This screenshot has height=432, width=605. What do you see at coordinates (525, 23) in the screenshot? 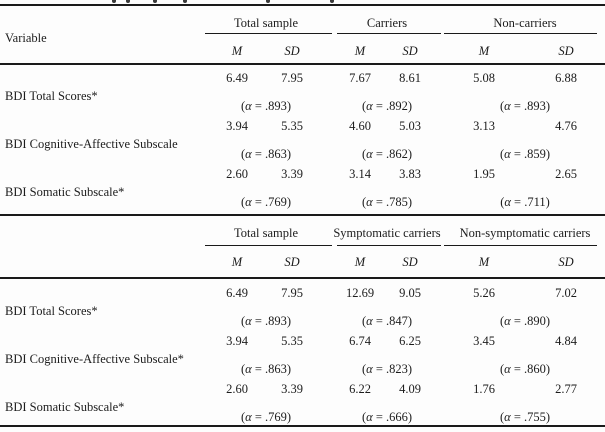
I see `group-header-non-carriers: Non-carriers` at bounding box center [525, 23].